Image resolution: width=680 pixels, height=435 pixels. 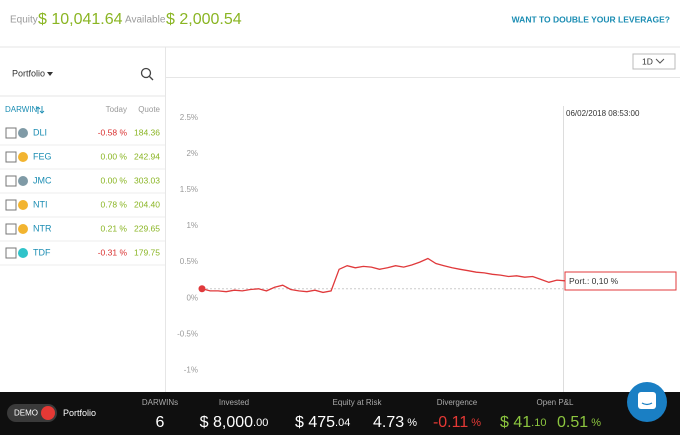 What do you see at coordinates (79, 413) in the screenshot?
I see `account-label: Portfolio` at bounding box center [79, 413].